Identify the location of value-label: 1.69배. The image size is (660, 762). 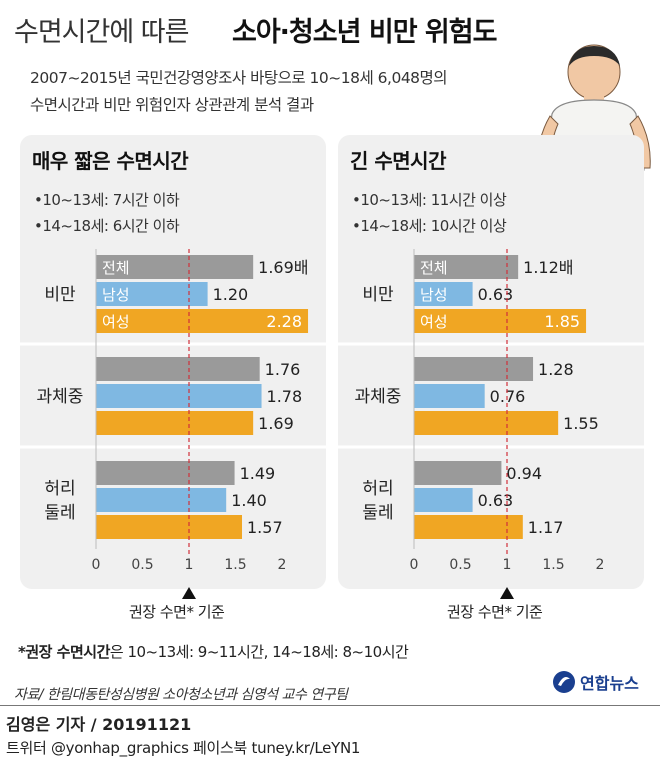
(283, 267).